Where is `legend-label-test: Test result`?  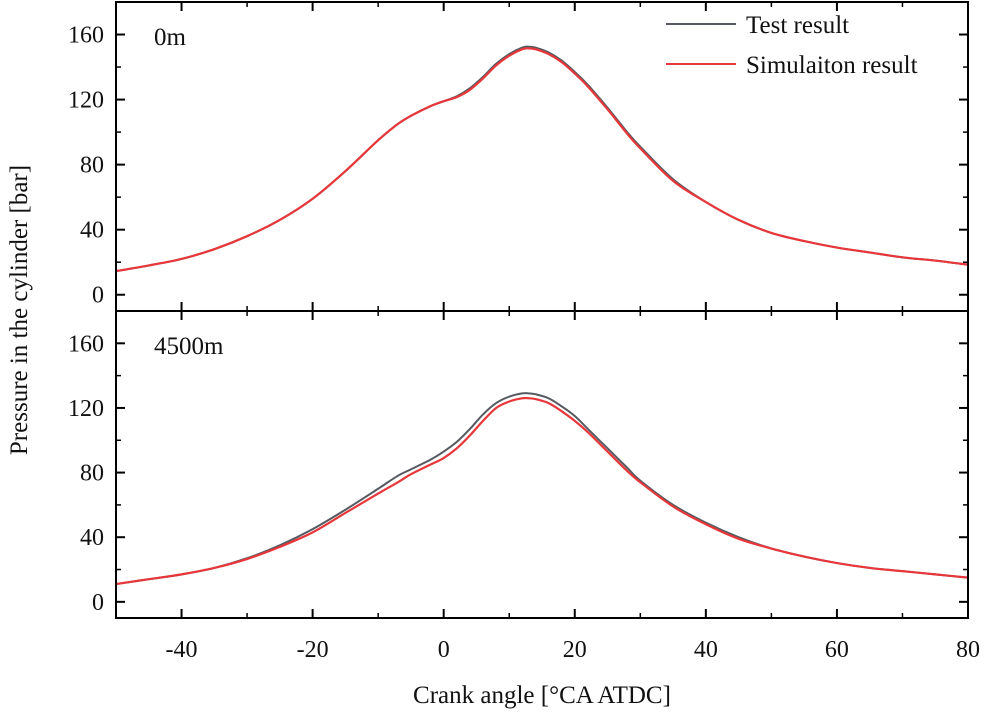 legend-label-test: Test result is located at coordinates (797, 25).